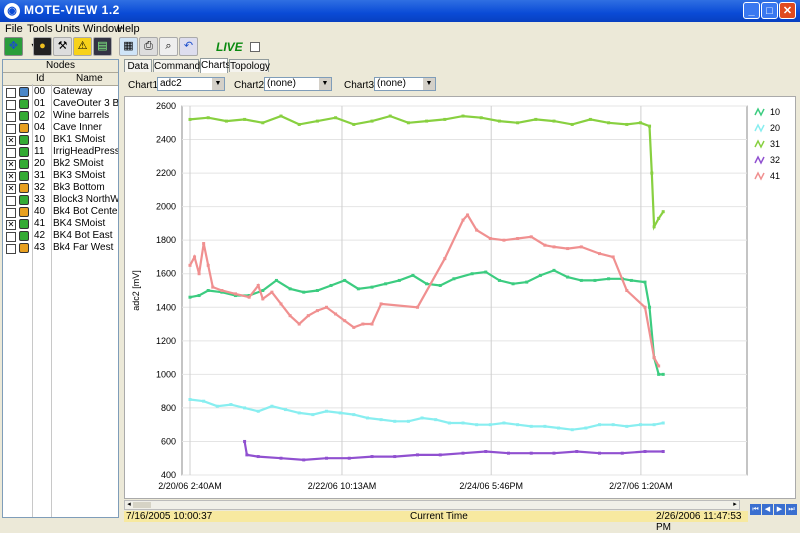 Image resolution: width=800 pixels, height=533 pixels. Describe the element at coordinates (405, 84) in the screenshot. I see `chart3-select: (none) ▼` at that location.